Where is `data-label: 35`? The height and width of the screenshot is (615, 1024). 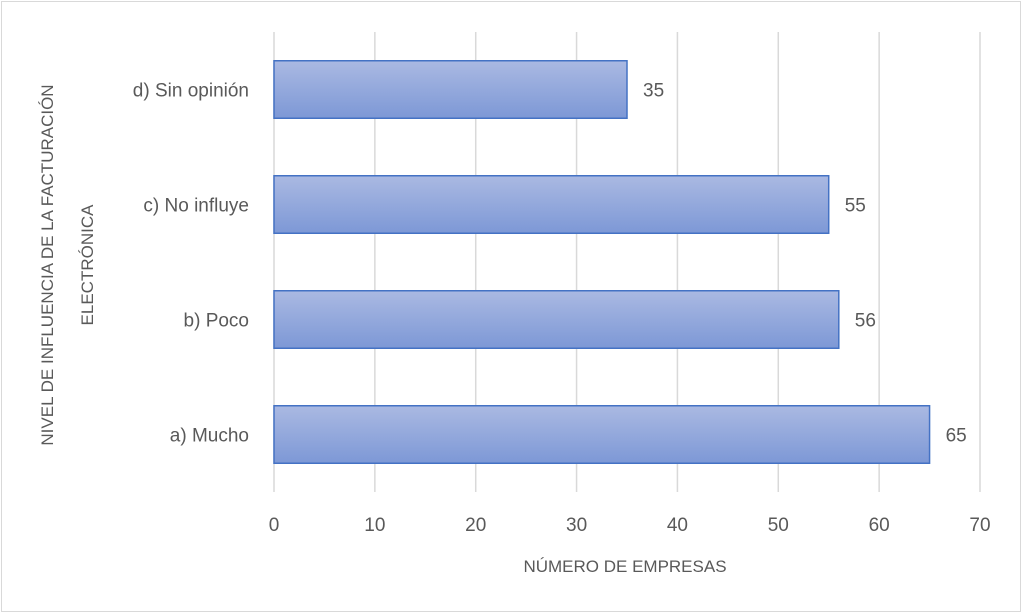 data-label: 35 is located at coordinates (653, 91).